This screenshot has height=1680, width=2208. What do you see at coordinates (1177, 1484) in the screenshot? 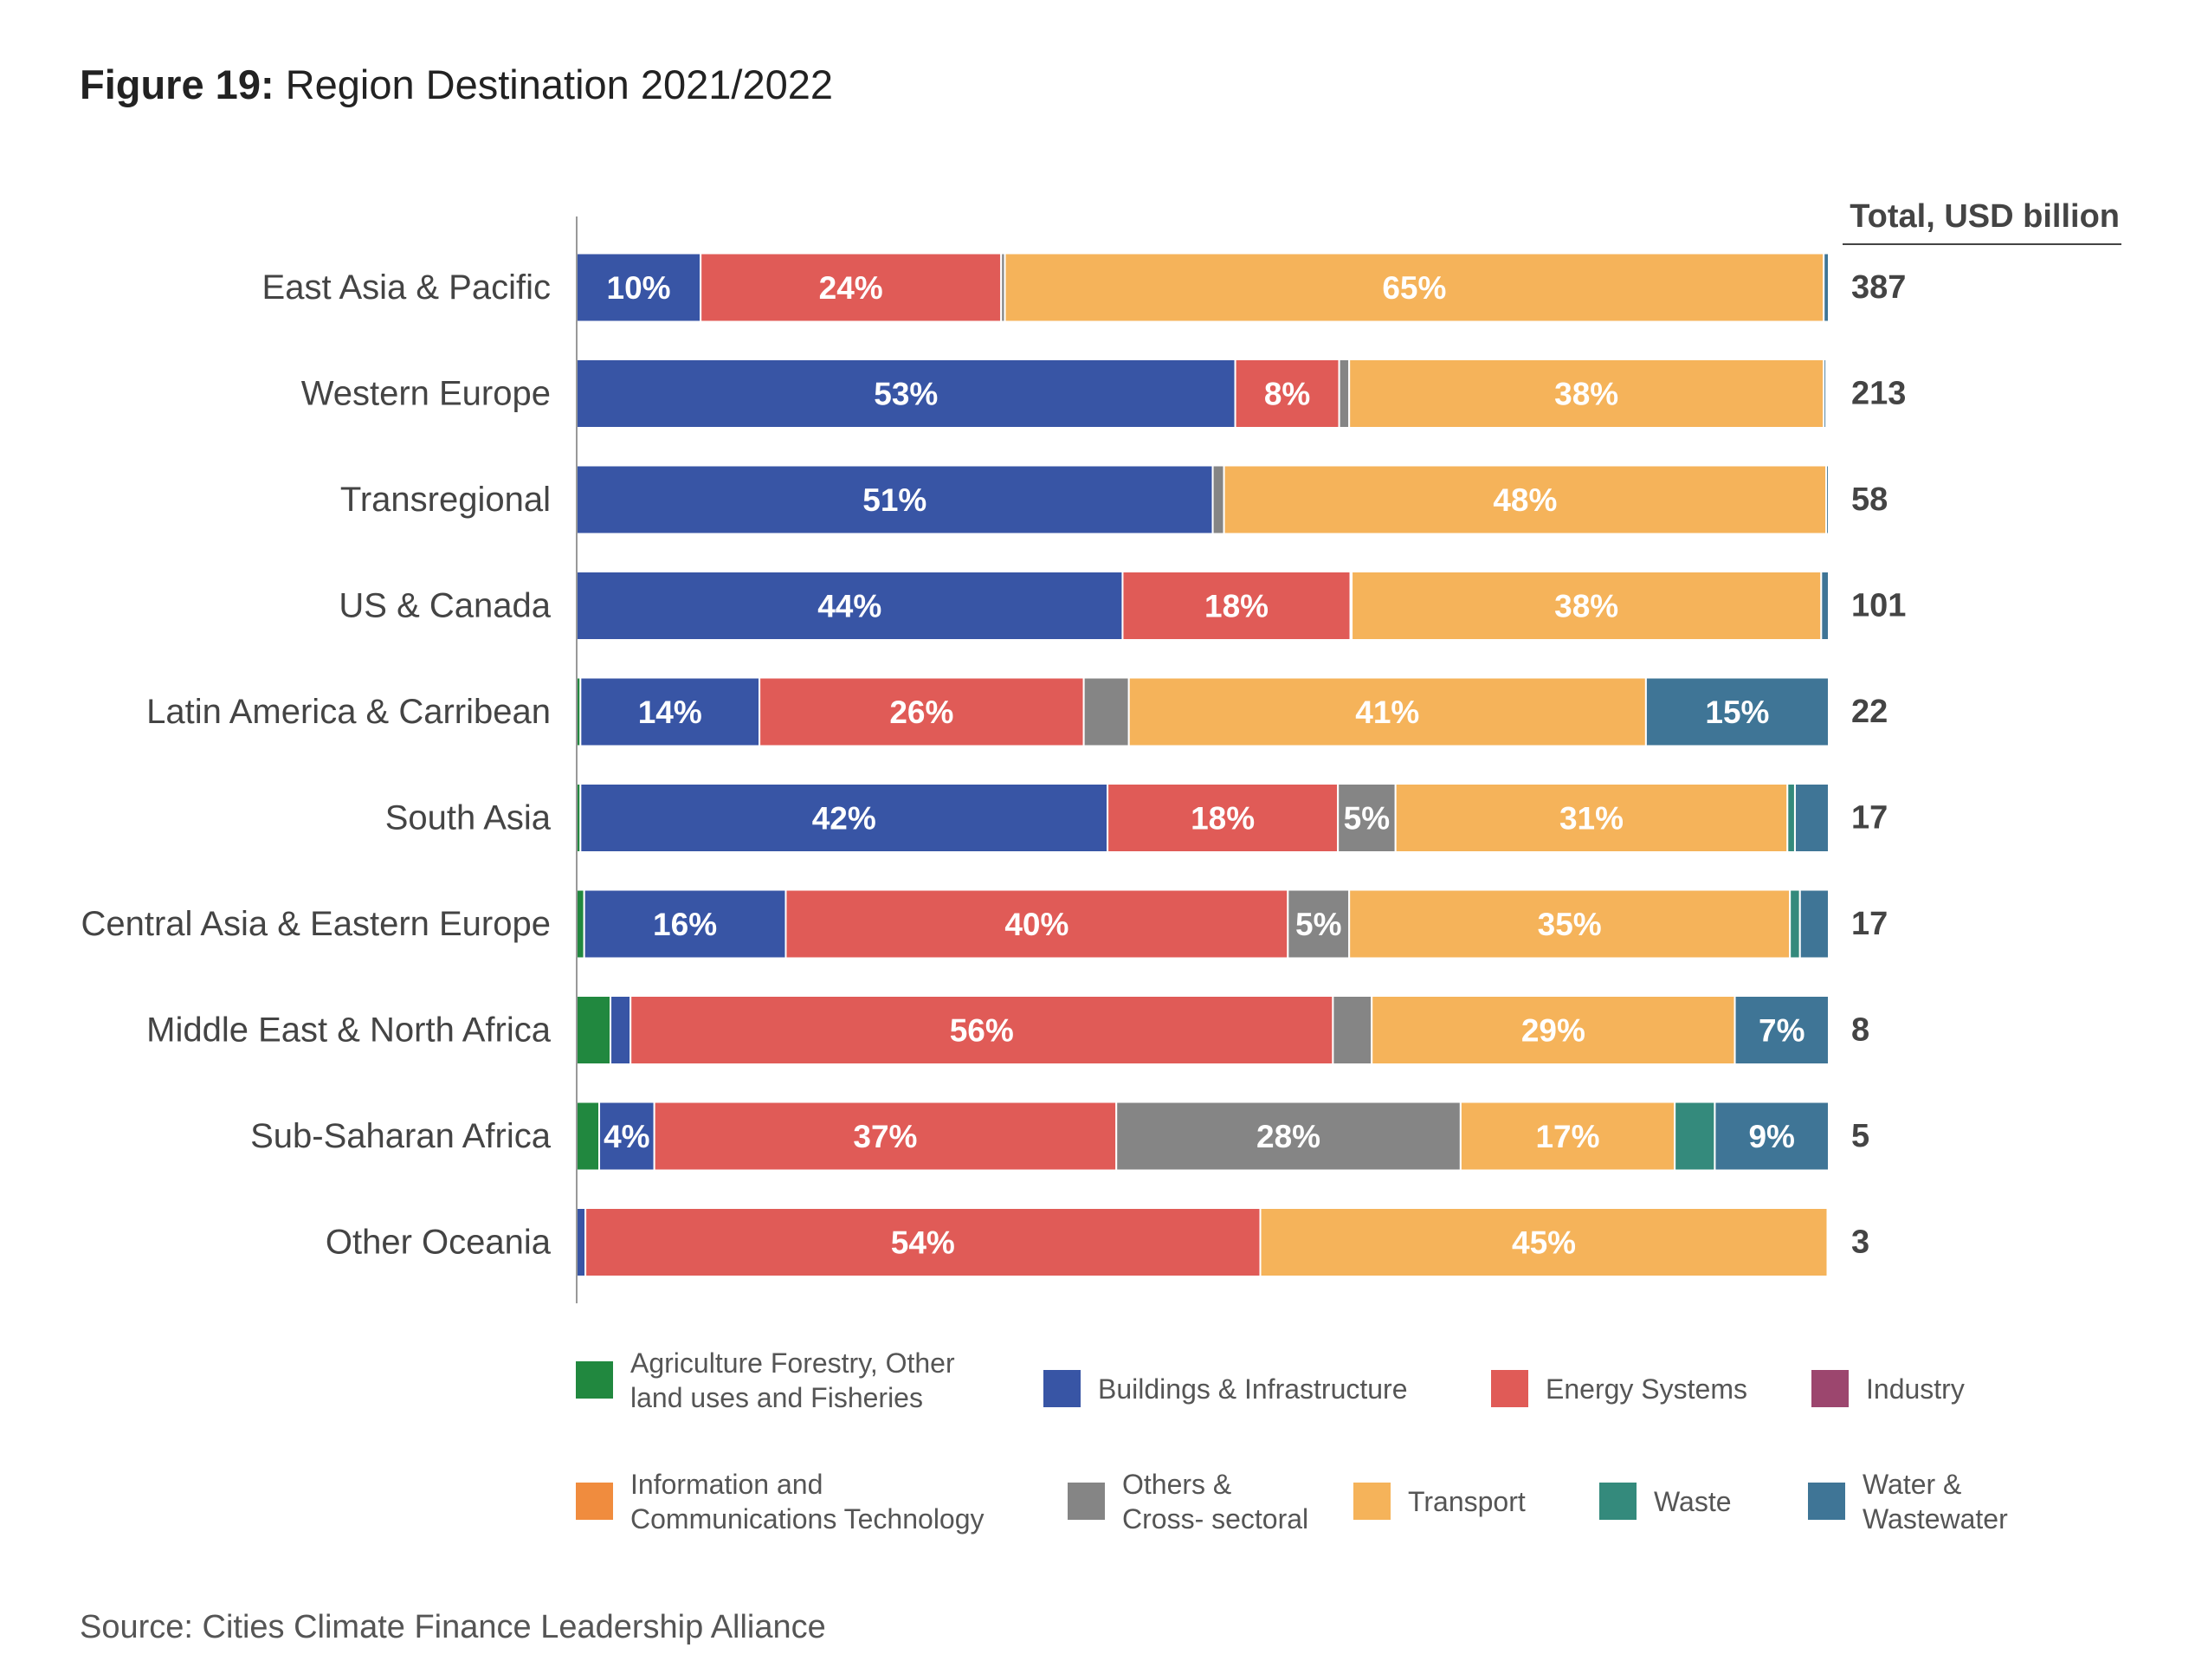
I see `legend-label-line: Others &` at bounding box center [1177, 1484].